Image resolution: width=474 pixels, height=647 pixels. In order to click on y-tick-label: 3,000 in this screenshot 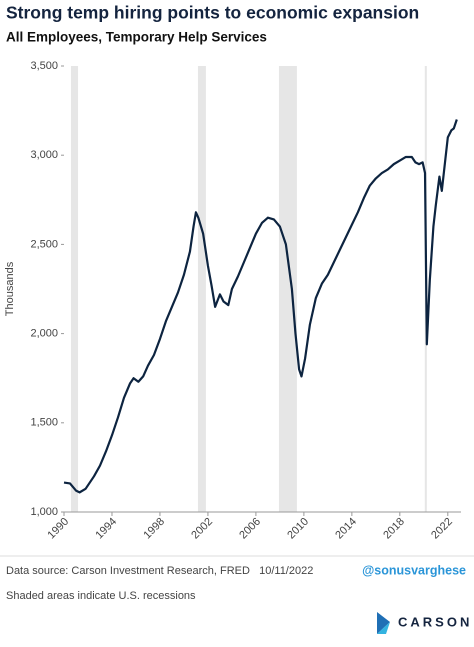, I will do `click(44, 155)`.